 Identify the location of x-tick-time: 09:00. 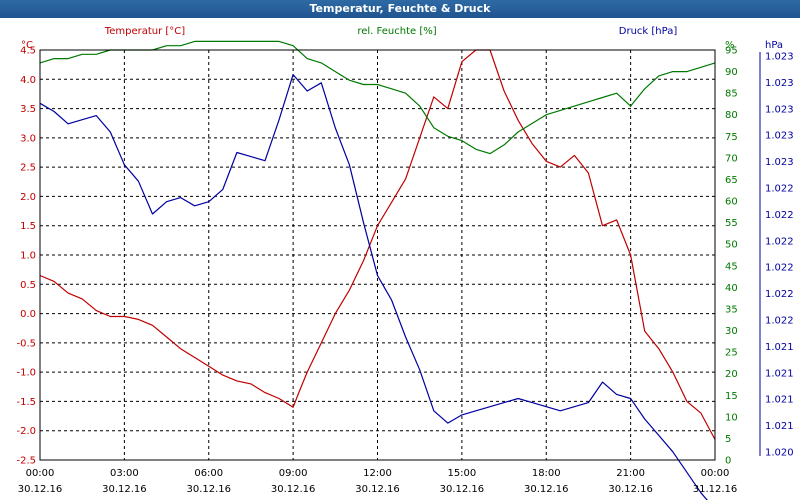
(293, 473).